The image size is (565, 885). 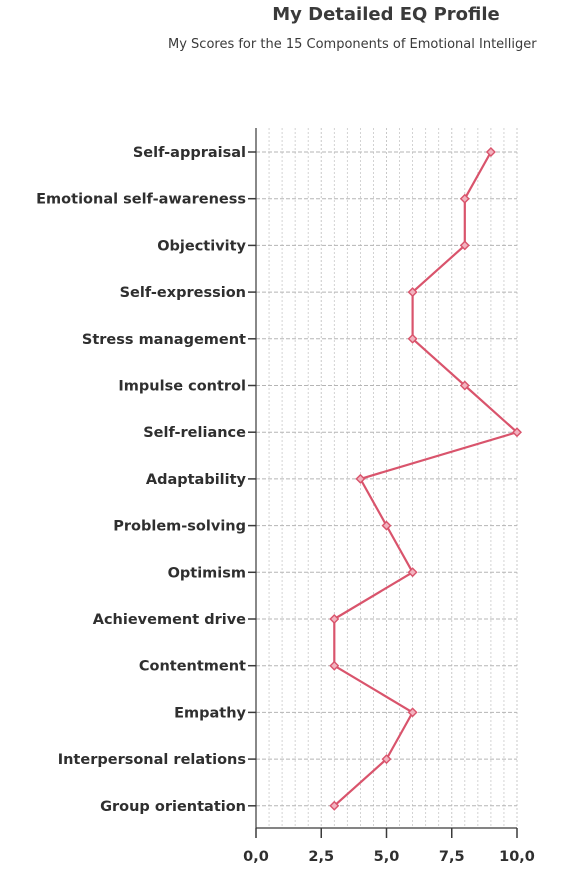 I want to click on category-label: Achievement drive, so click(x=169, y=620).